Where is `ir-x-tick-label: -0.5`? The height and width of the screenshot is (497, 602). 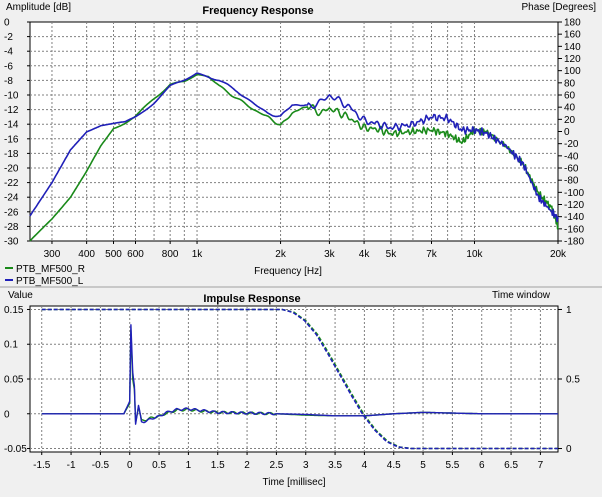
ir-x-tick-label: -0.5 is located at coordinates (101, 465).